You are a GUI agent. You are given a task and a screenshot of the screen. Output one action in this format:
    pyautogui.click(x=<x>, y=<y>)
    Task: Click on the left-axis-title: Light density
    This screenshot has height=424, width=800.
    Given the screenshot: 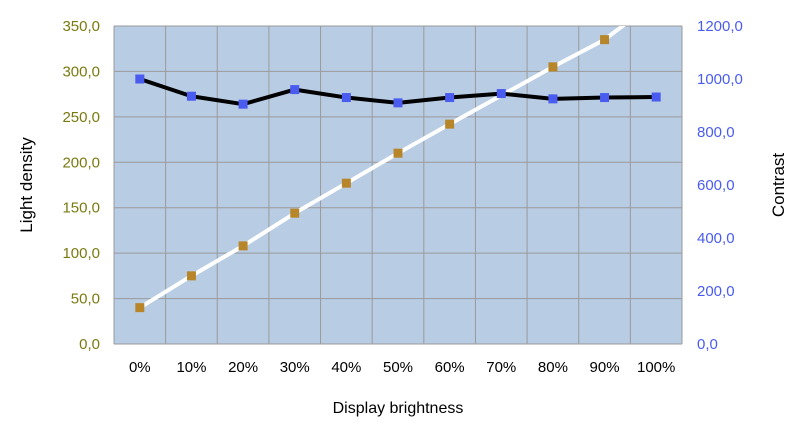 What is the action you would take?
    pyautogui.click(x=26, y=185)
    